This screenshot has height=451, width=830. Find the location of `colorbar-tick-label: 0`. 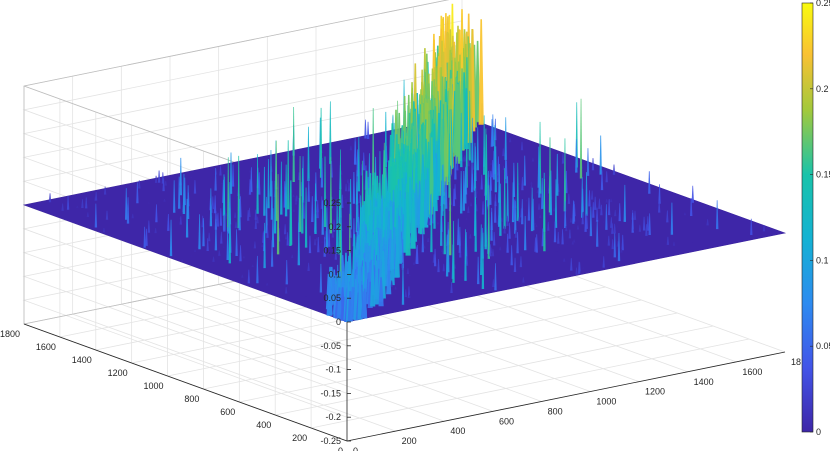

colorbar-tick-label: 0 is located at coordinates (818, 432).